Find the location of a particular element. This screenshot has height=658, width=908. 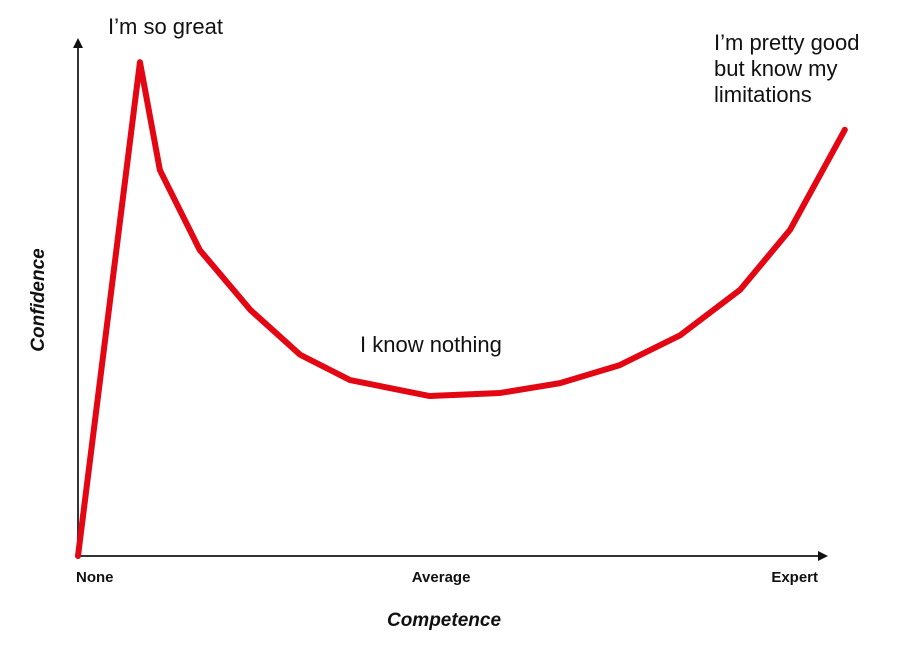

annotation-expert: I’m pretty good but know my limitations is located at coordinates (787, 68).